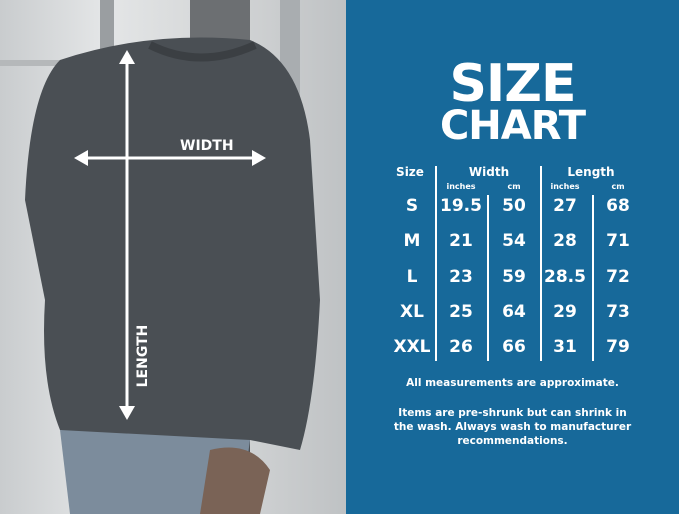 Image resolution: width=679 pixels, height=514 pixels. What do you see at coordinates (514, 347) in the screenshot?
I see `measure-cell: 66` at bounding box center [514, 347].